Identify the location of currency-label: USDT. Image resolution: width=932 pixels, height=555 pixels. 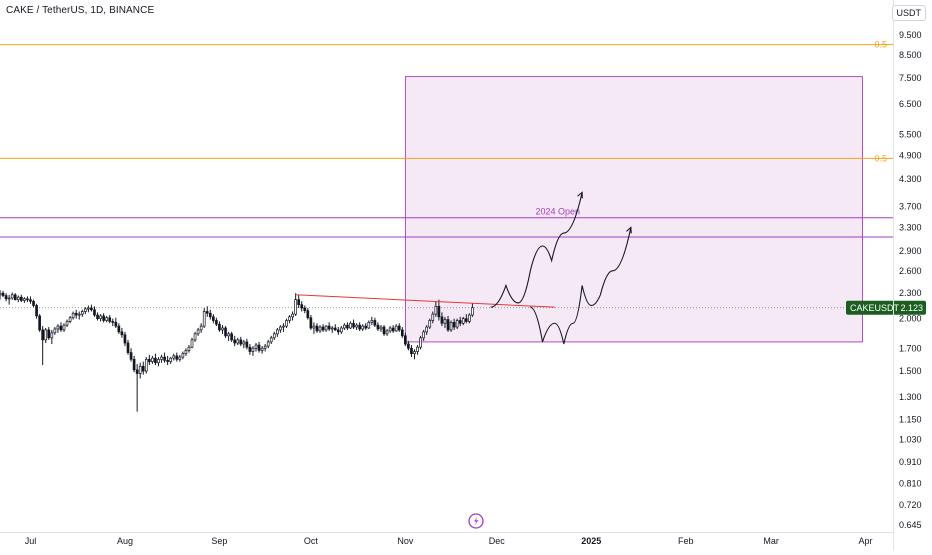
(908, 13).